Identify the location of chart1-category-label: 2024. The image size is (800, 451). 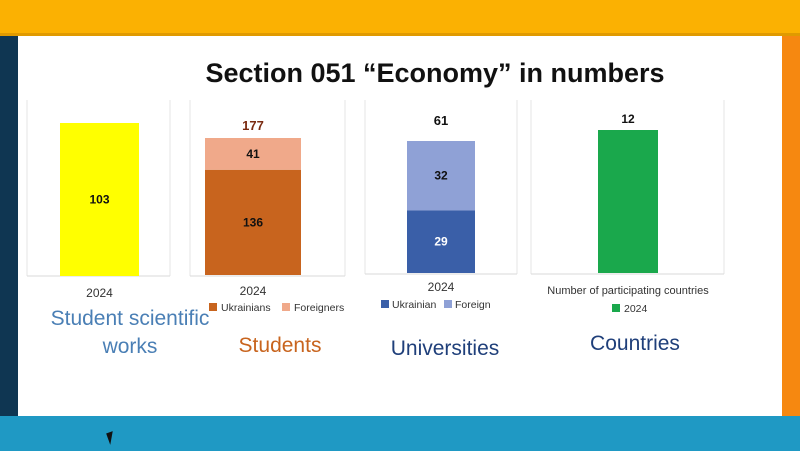
(99, 293).